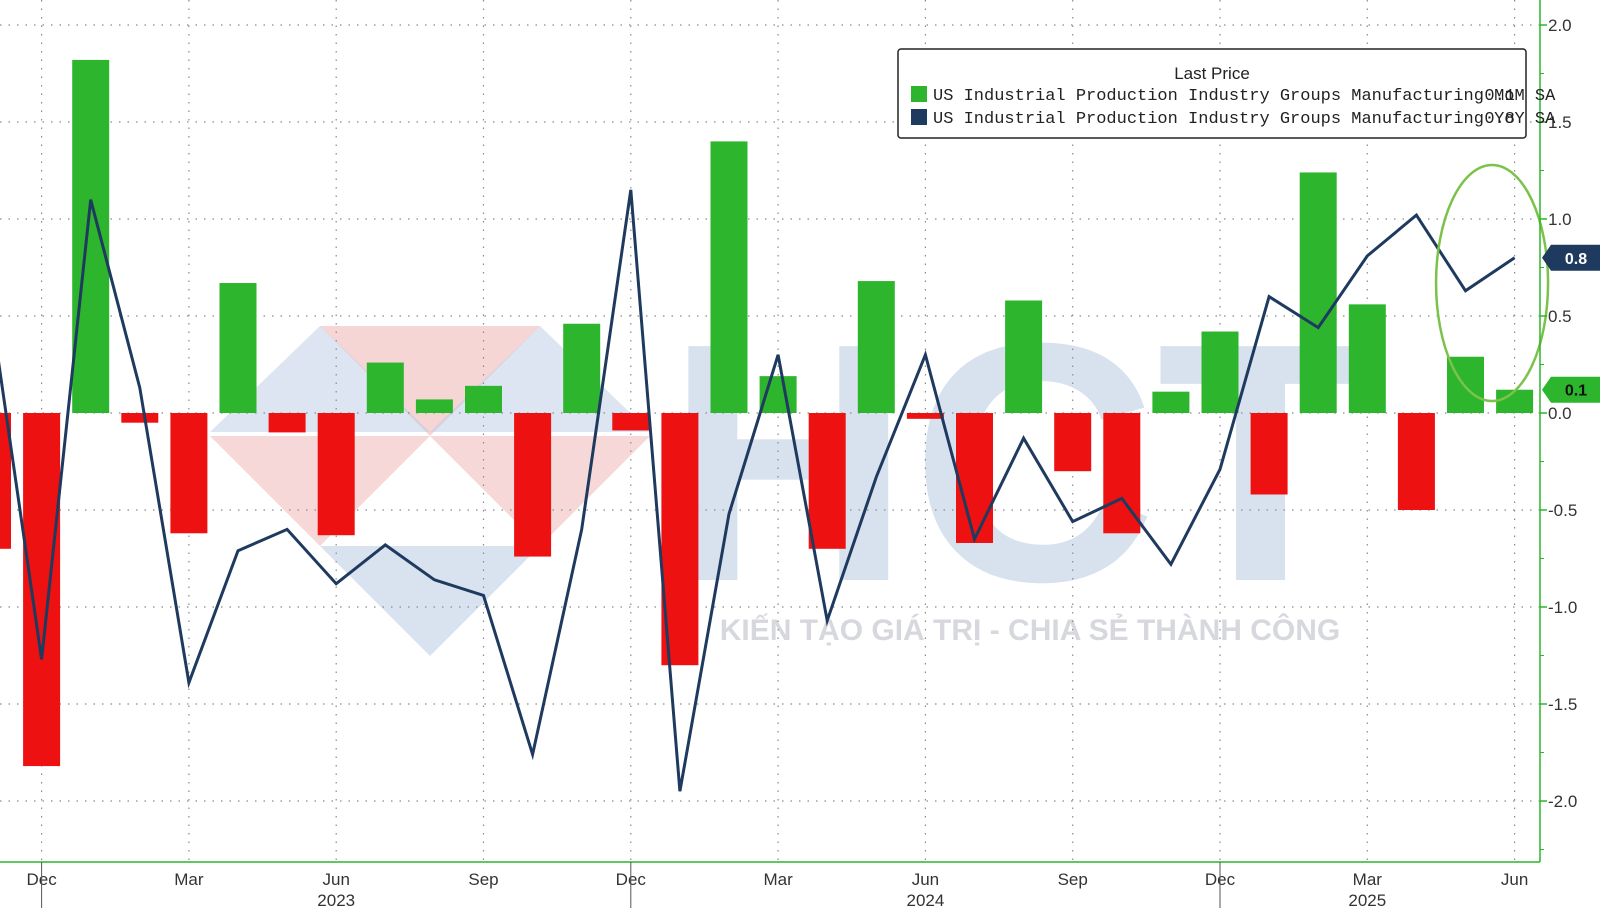 Image resolution: width=1600 pixels, height=908 pixels. What do you see at coordinates (1212, 73) in the screenshot?
I see `legend-title: Last Price` at bounding box center [1212, 73].